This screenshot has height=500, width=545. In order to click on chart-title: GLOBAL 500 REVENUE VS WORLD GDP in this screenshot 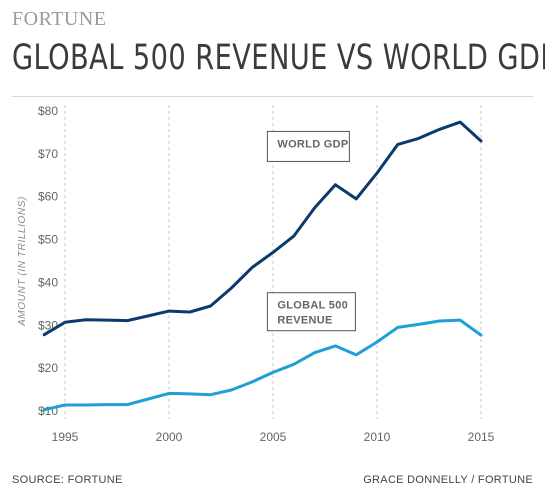, I will do `click(278, 58)`.